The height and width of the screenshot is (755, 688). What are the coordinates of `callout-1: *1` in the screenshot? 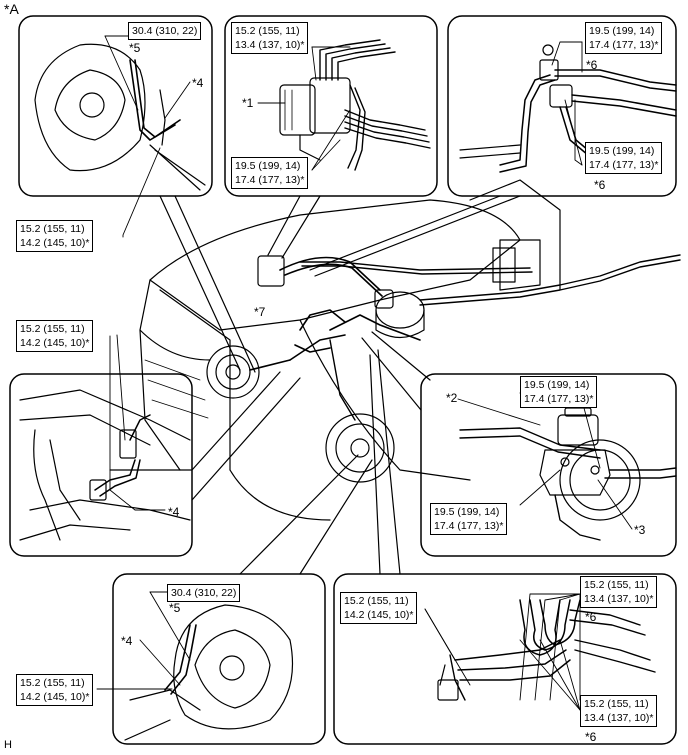 It's located at (248, 103).